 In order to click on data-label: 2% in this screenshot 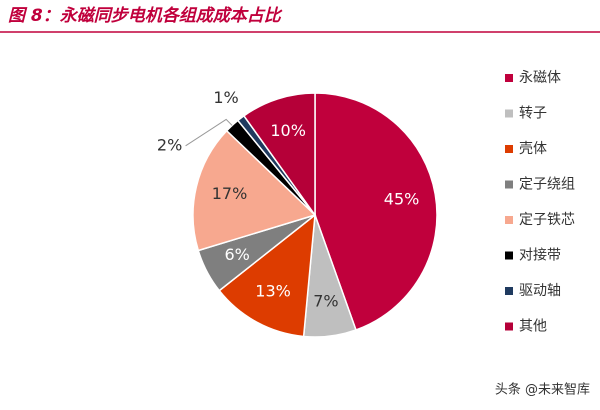, I will do `click(169, 144)`.